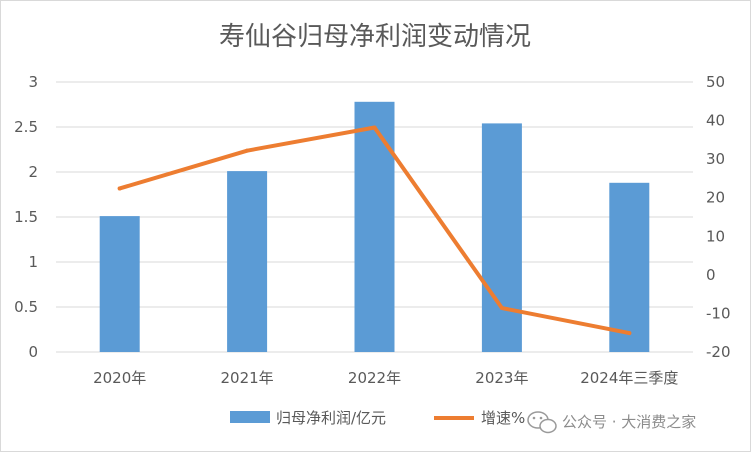  Describe the element at coordinates (629, 378) in the screenshot. I see `x-tick-label: 2024年三季度` at that location.